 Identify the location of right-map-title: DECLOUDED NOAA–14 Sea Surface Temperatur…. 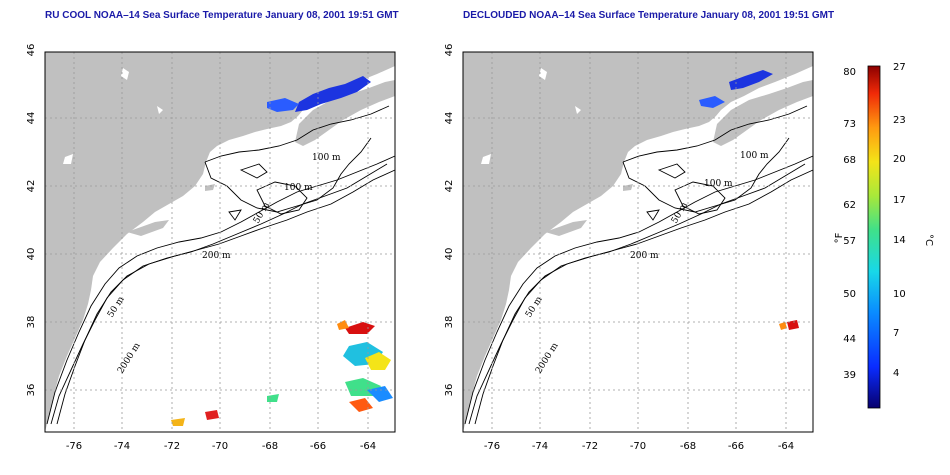
(649, 15).